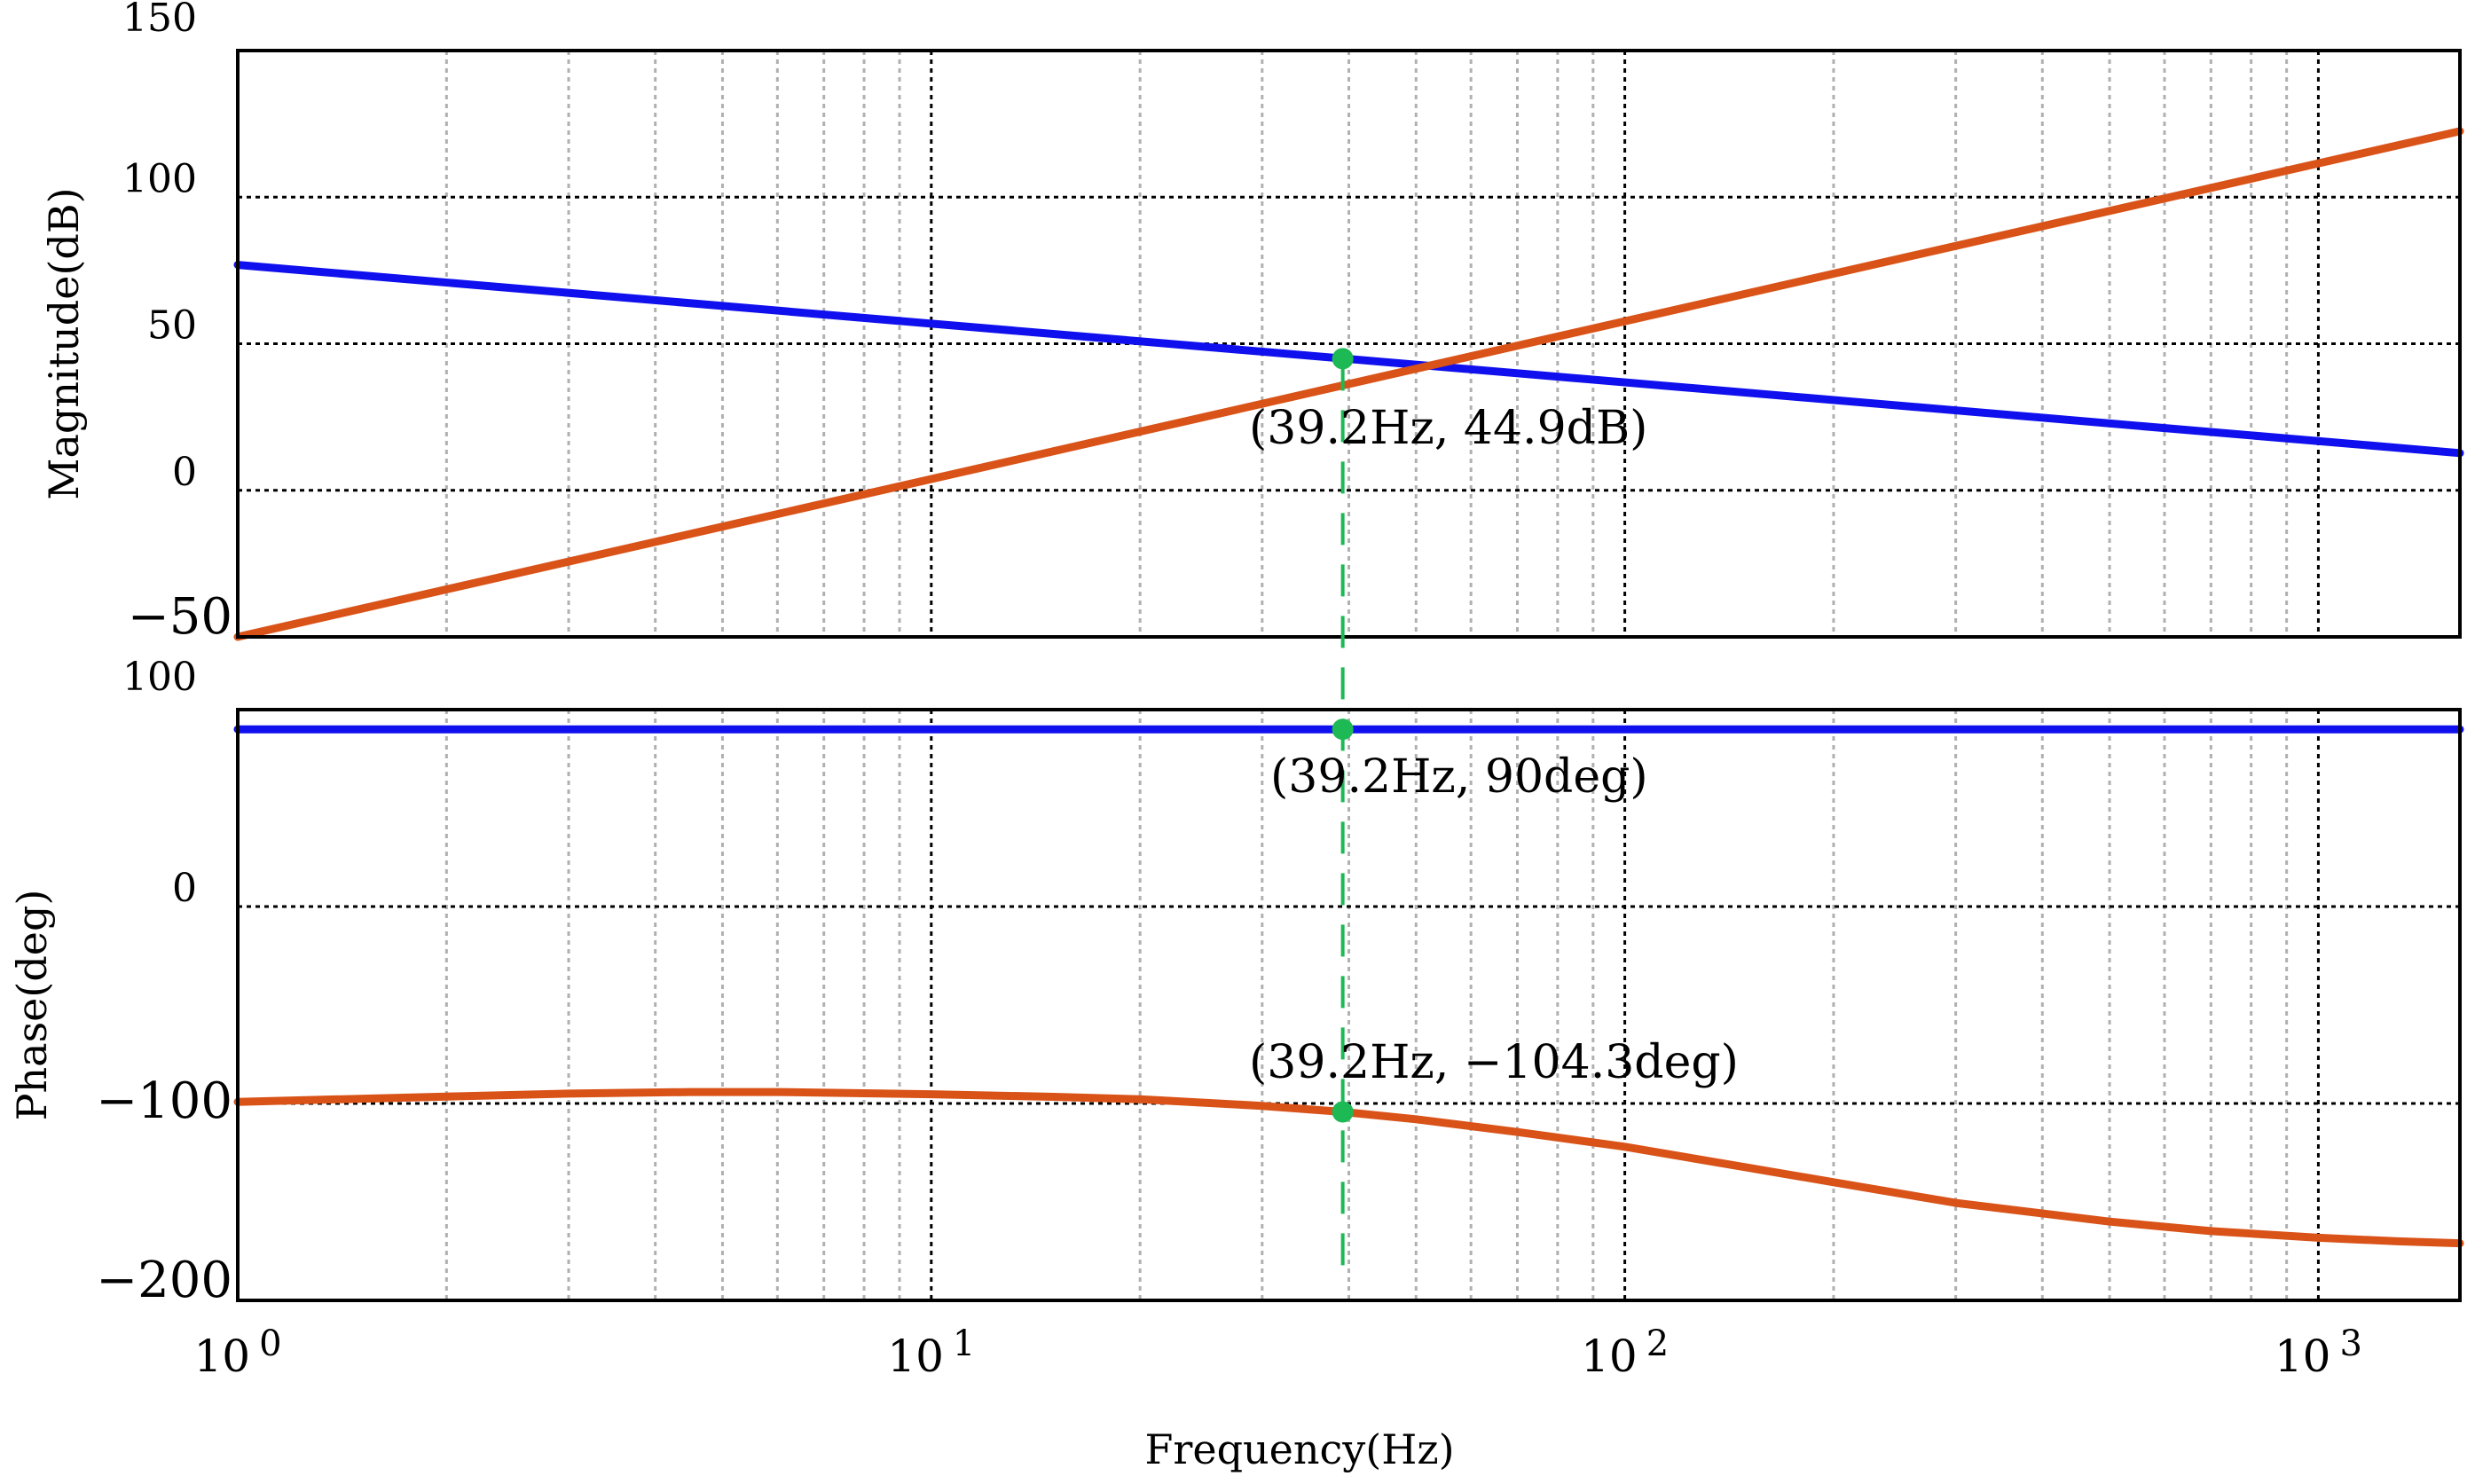 The image size is (2475, 1484). Describe the element at coordinates (1299, 1449) in the screenshot. I see `x-axis-label: Frequency(Hz)` at that location.